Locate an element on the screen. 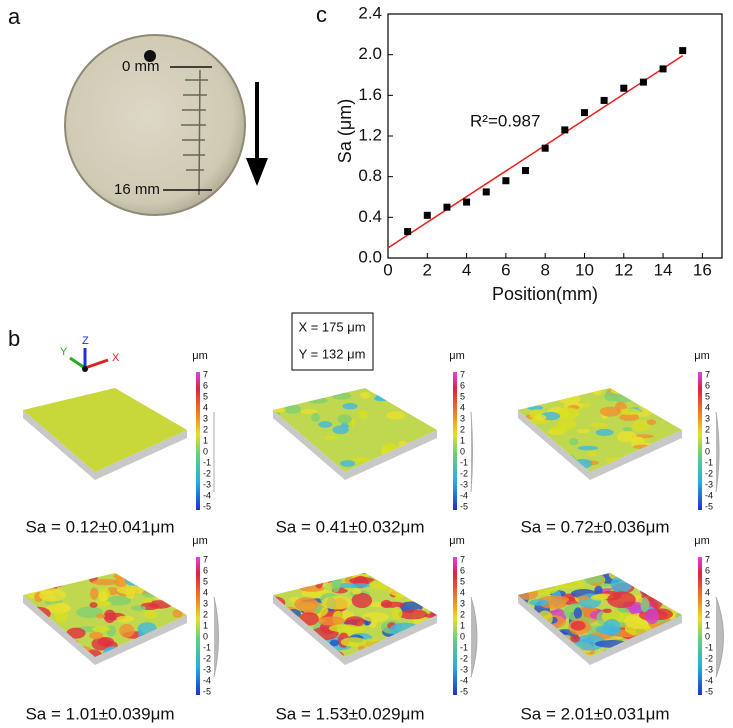 The width and height of the screenshot is (733, 728). colorbar-tick-label: -1 is located at coordinates (207, 462).